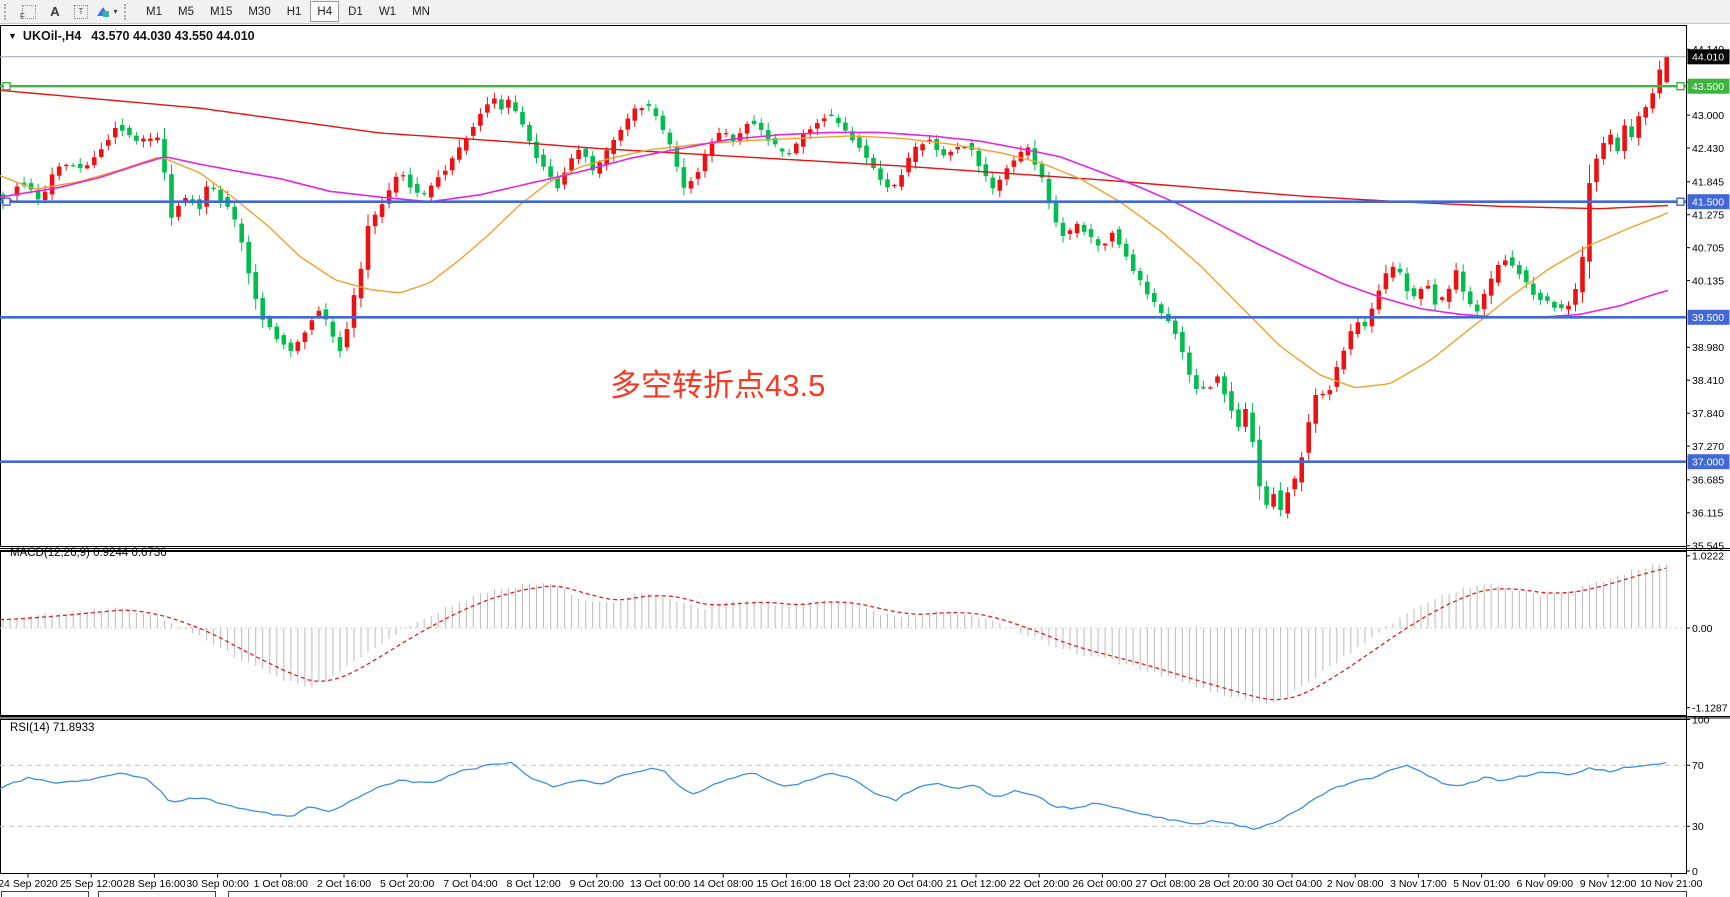 The width and height of the screenshot is (1730, 897). Describe the element at coordinates (81, 12) in the screenshot. I see `text-label-tool-button: T` at that location.